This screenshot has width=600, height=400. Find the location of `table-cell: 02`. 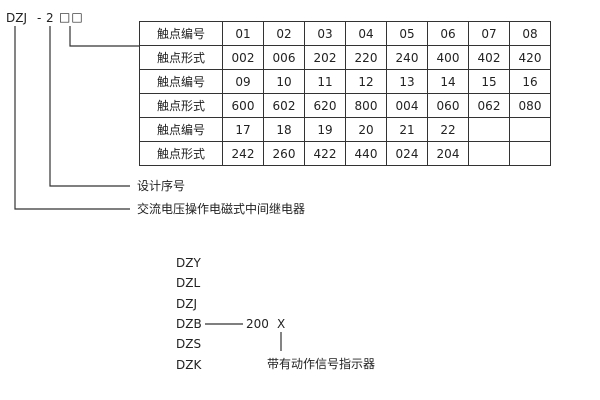

table-cell: 02 is located at coordinates (284, 33).